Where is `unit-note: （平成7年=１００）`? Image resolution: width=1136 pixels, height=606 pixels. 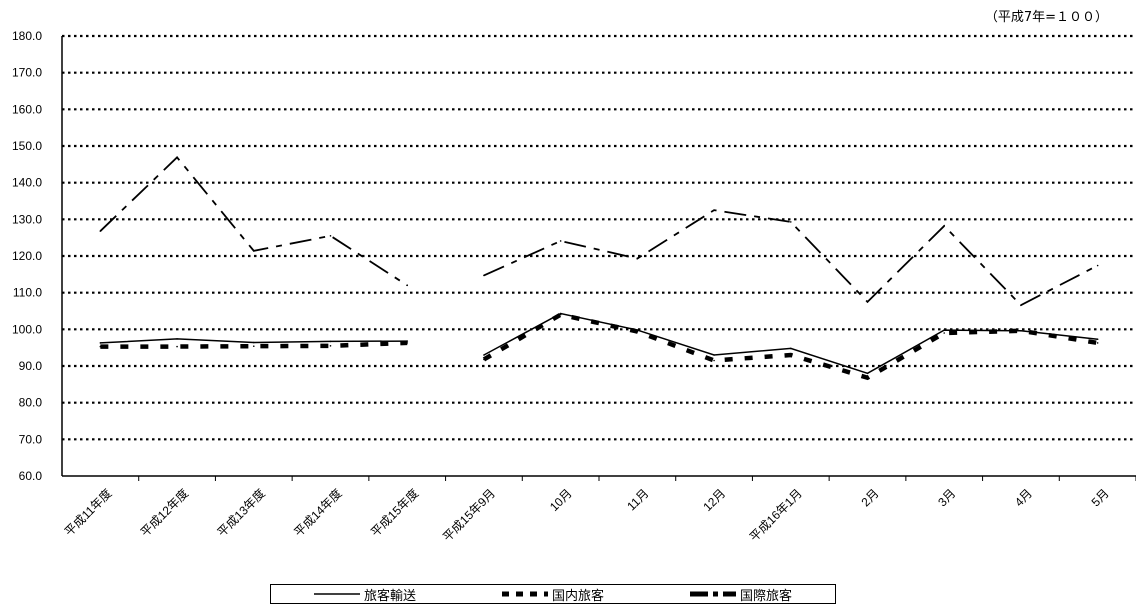 unit-note: （平成7年=１００） is located at coordinates (1046, 17).